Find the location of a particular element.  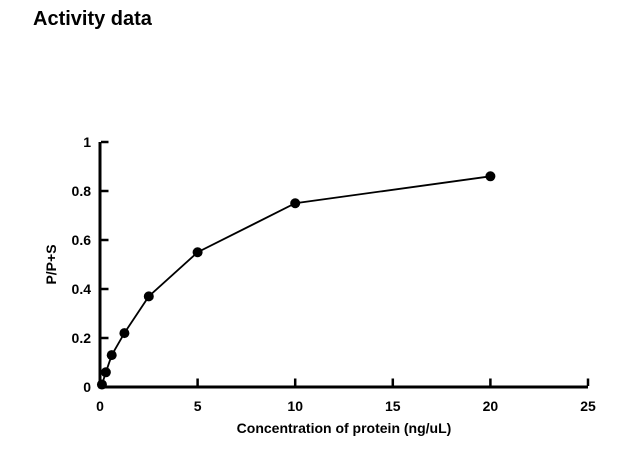

y-tick-label: 0.4 is located at coordinates (82, 289).